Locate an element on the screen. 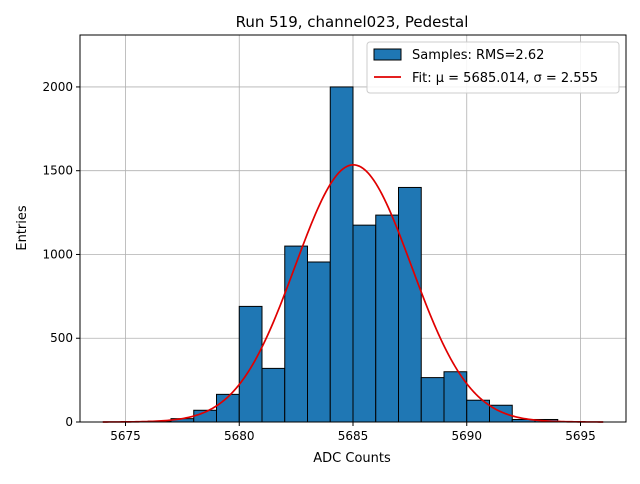  x-tick-label: 5675 is located at coordinates (125, 436).